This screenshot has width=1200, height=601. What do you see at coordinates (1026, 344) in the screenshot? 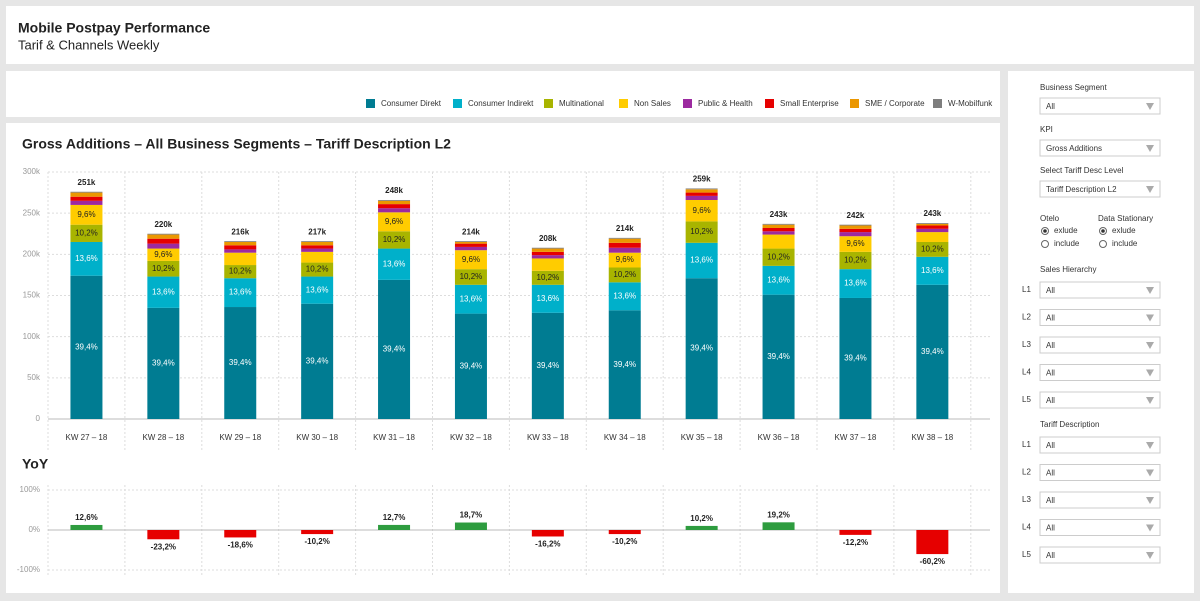
I see `level-label: L3` at bounding box center [1026, 344].